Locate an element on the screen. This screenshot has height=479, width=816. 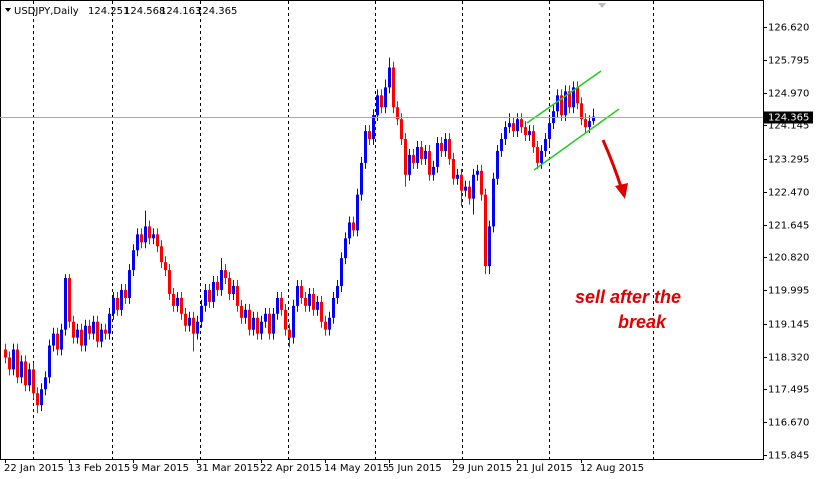
y-tick-label: 121.645 is located at coordinates (788, 226).